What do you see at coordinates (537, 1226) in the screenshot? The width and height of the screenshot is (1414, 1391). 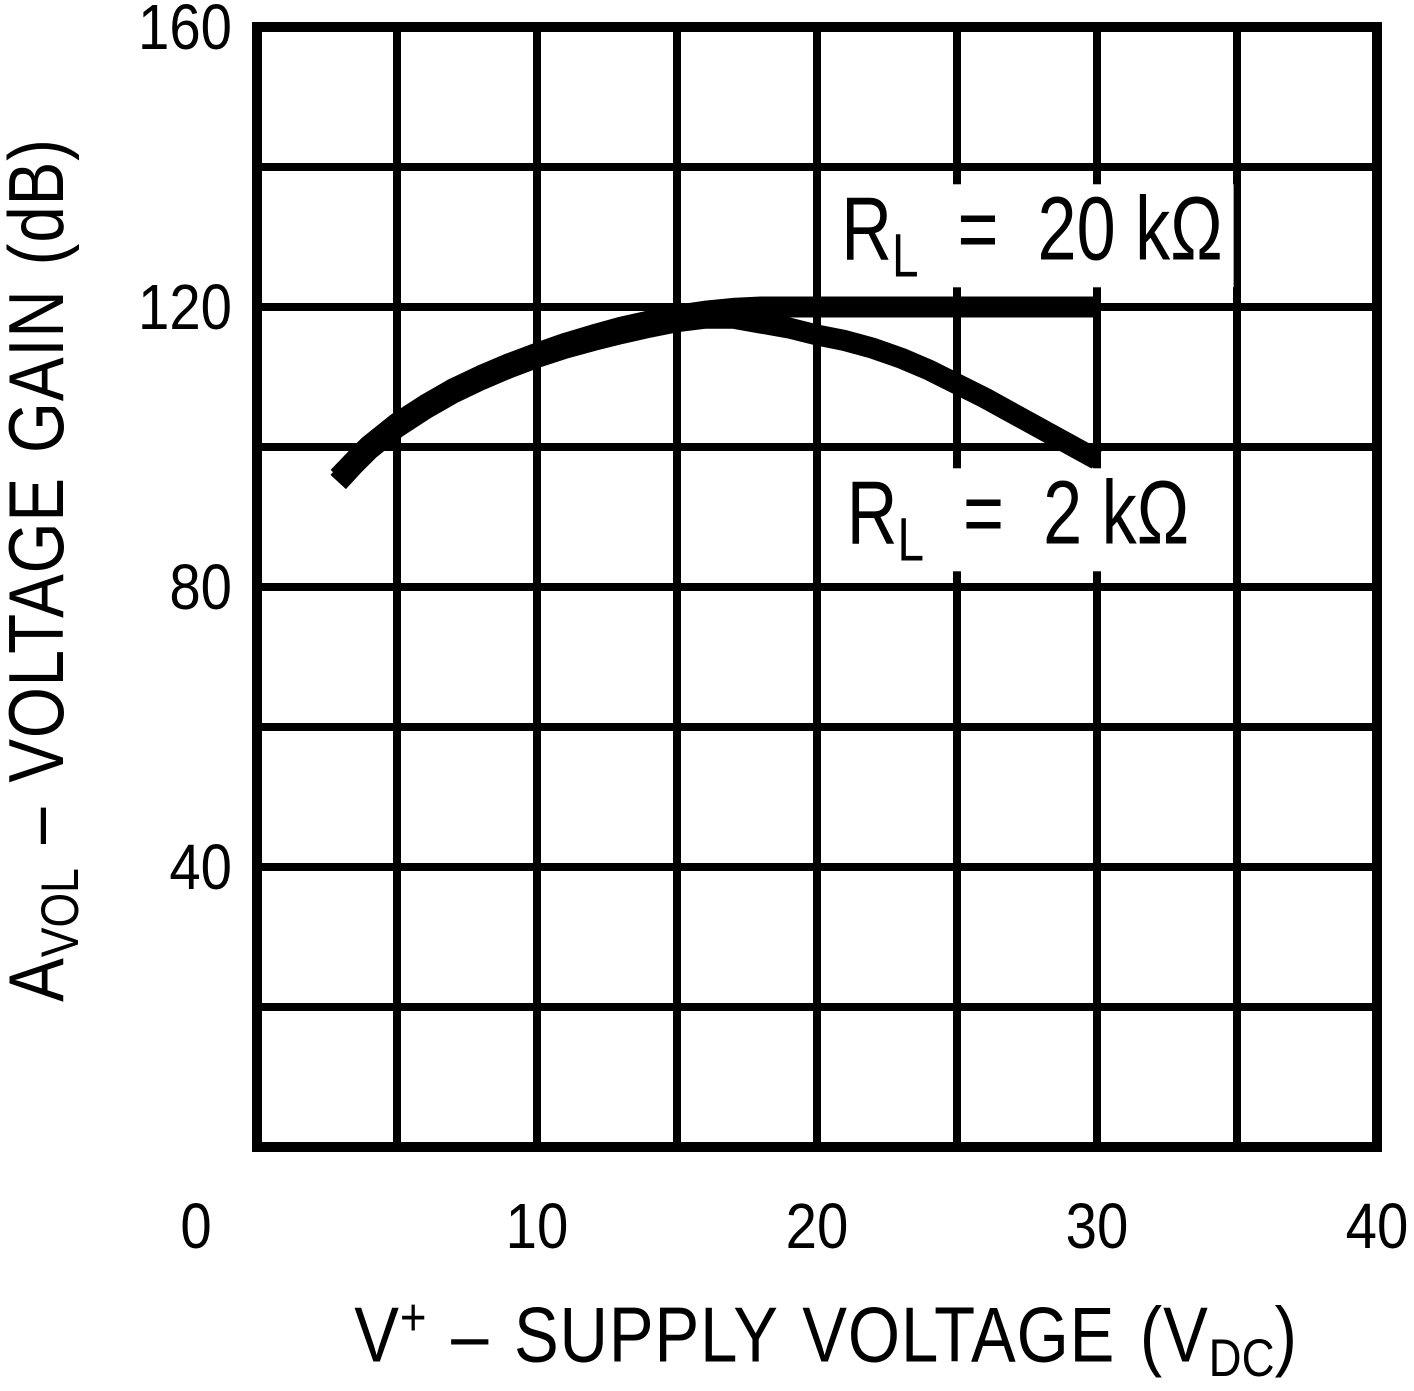 I see `x-tick-label-10: 10` at bounding box center [537, 1226].